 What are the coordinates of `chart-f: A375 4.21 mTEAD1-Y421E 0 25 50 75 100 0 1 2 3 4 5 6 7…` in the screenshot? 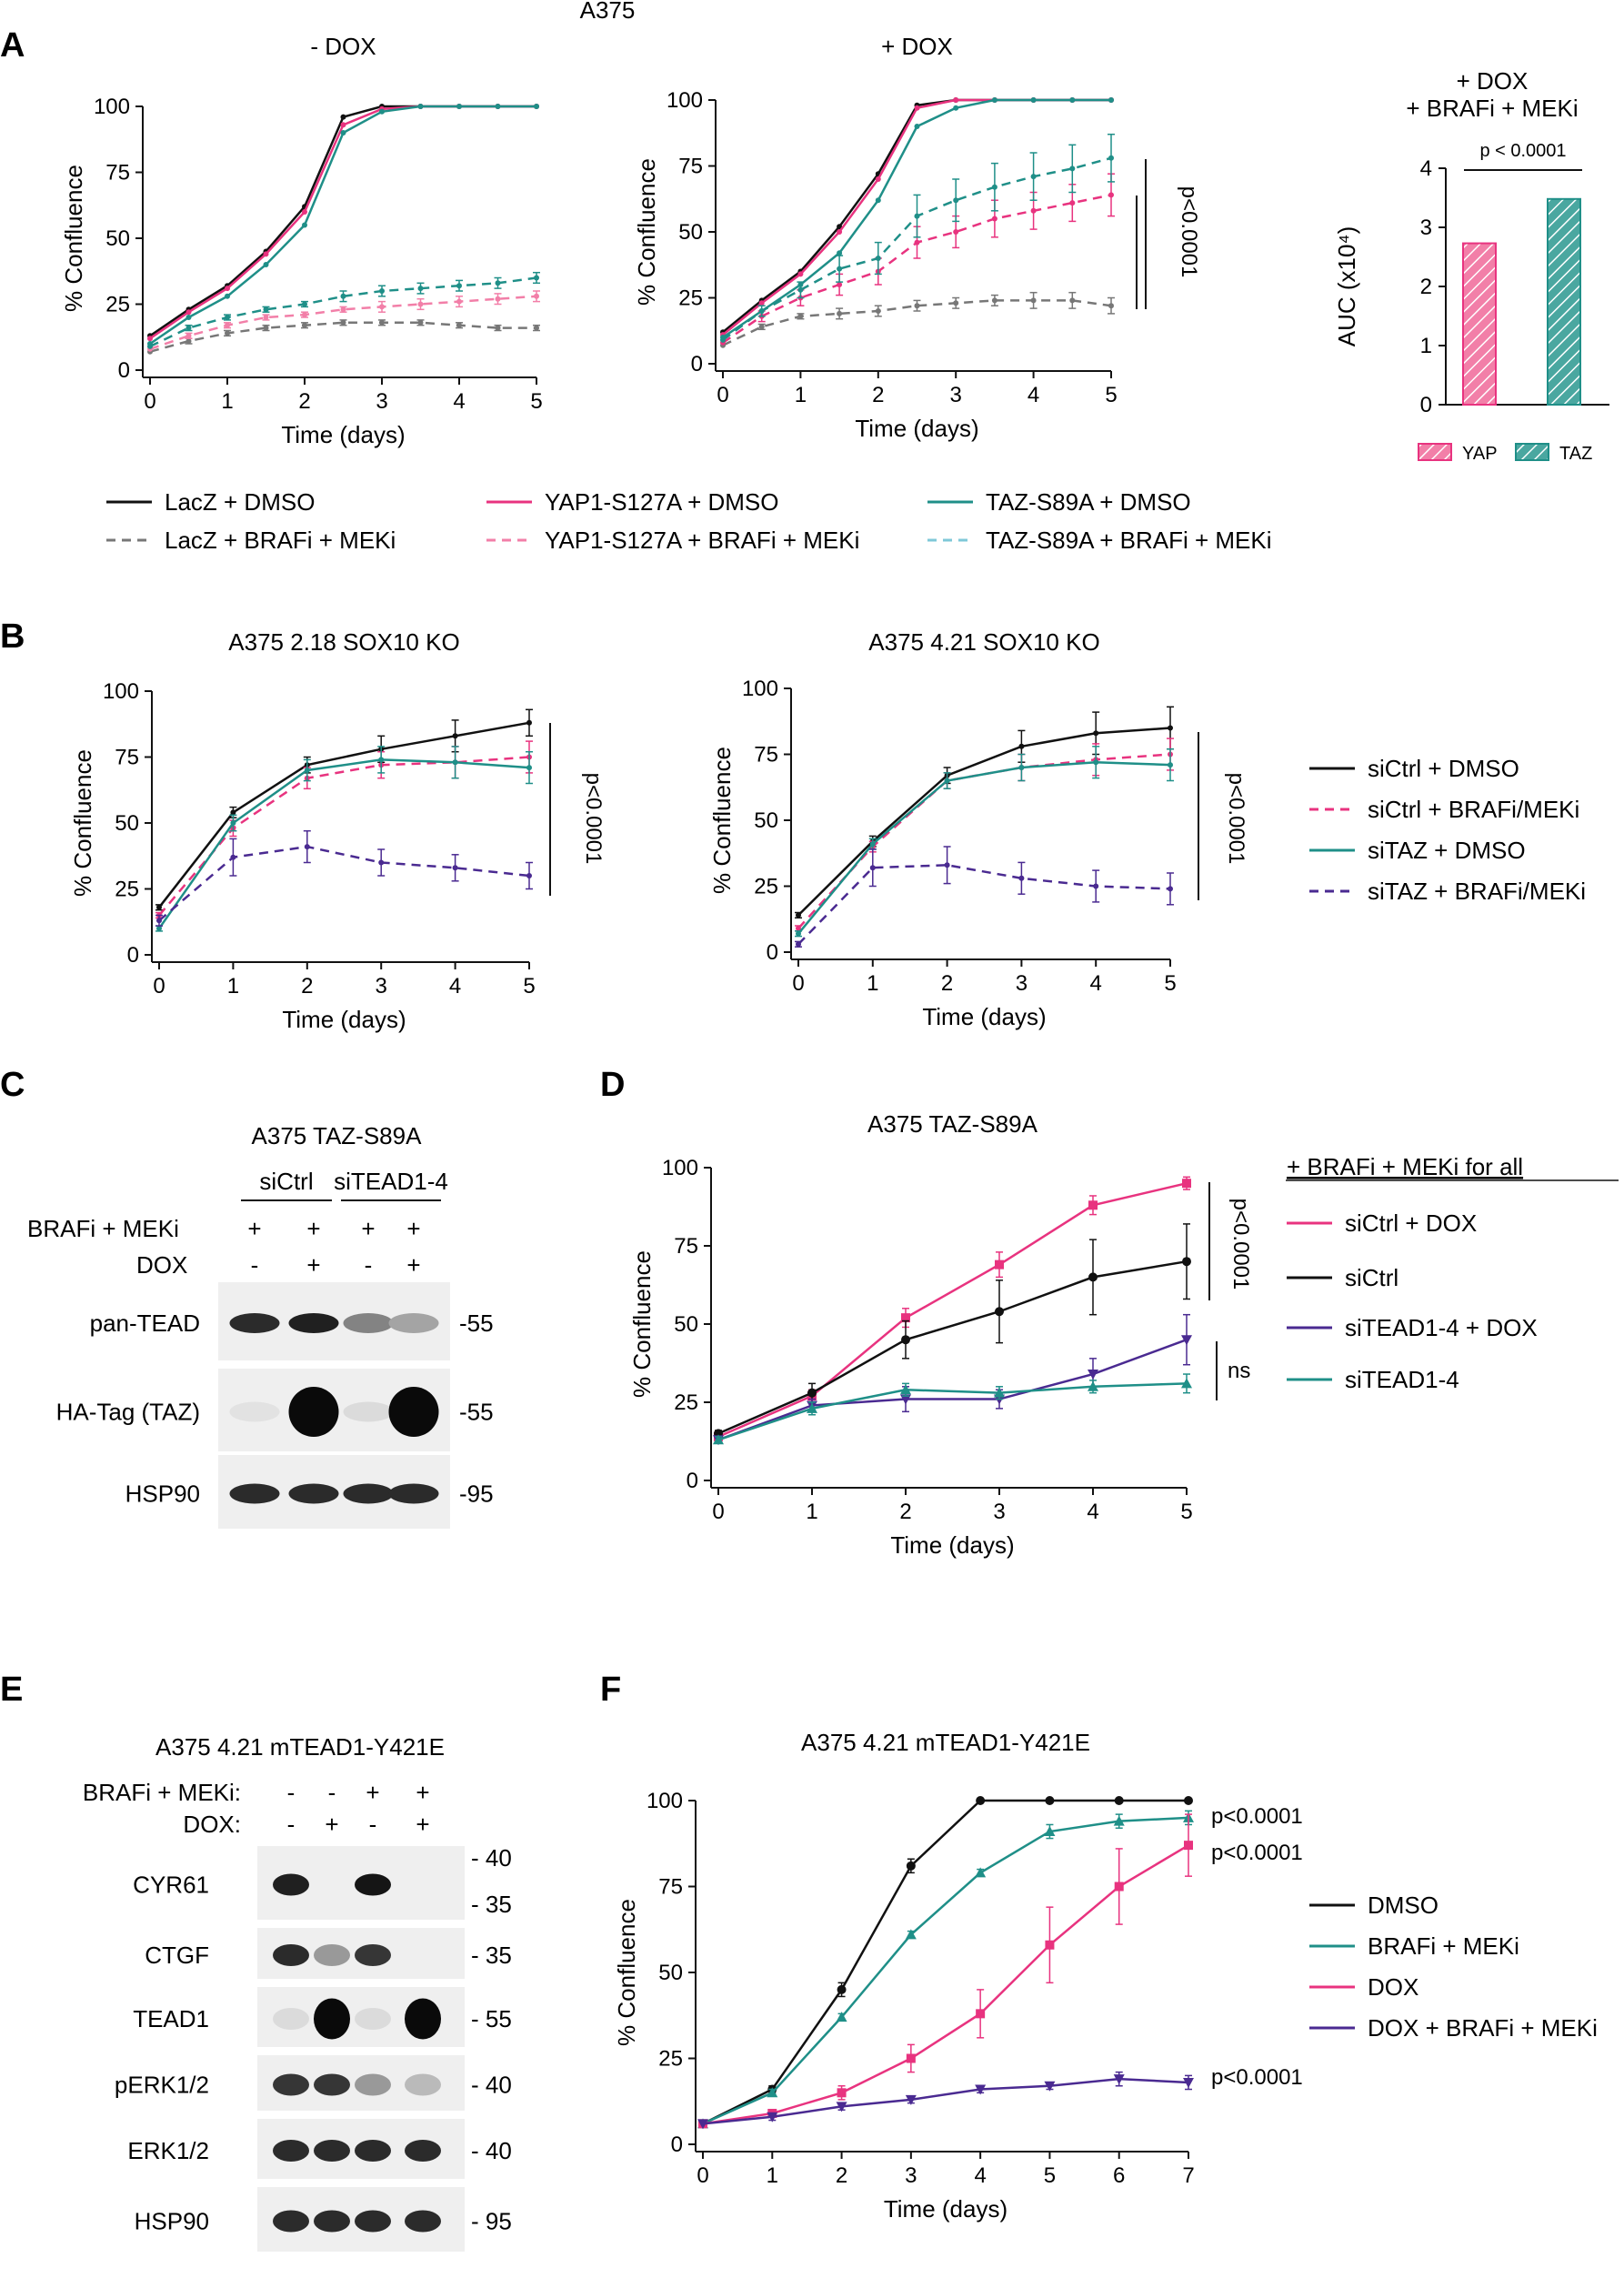 It's located at (958, 1976).